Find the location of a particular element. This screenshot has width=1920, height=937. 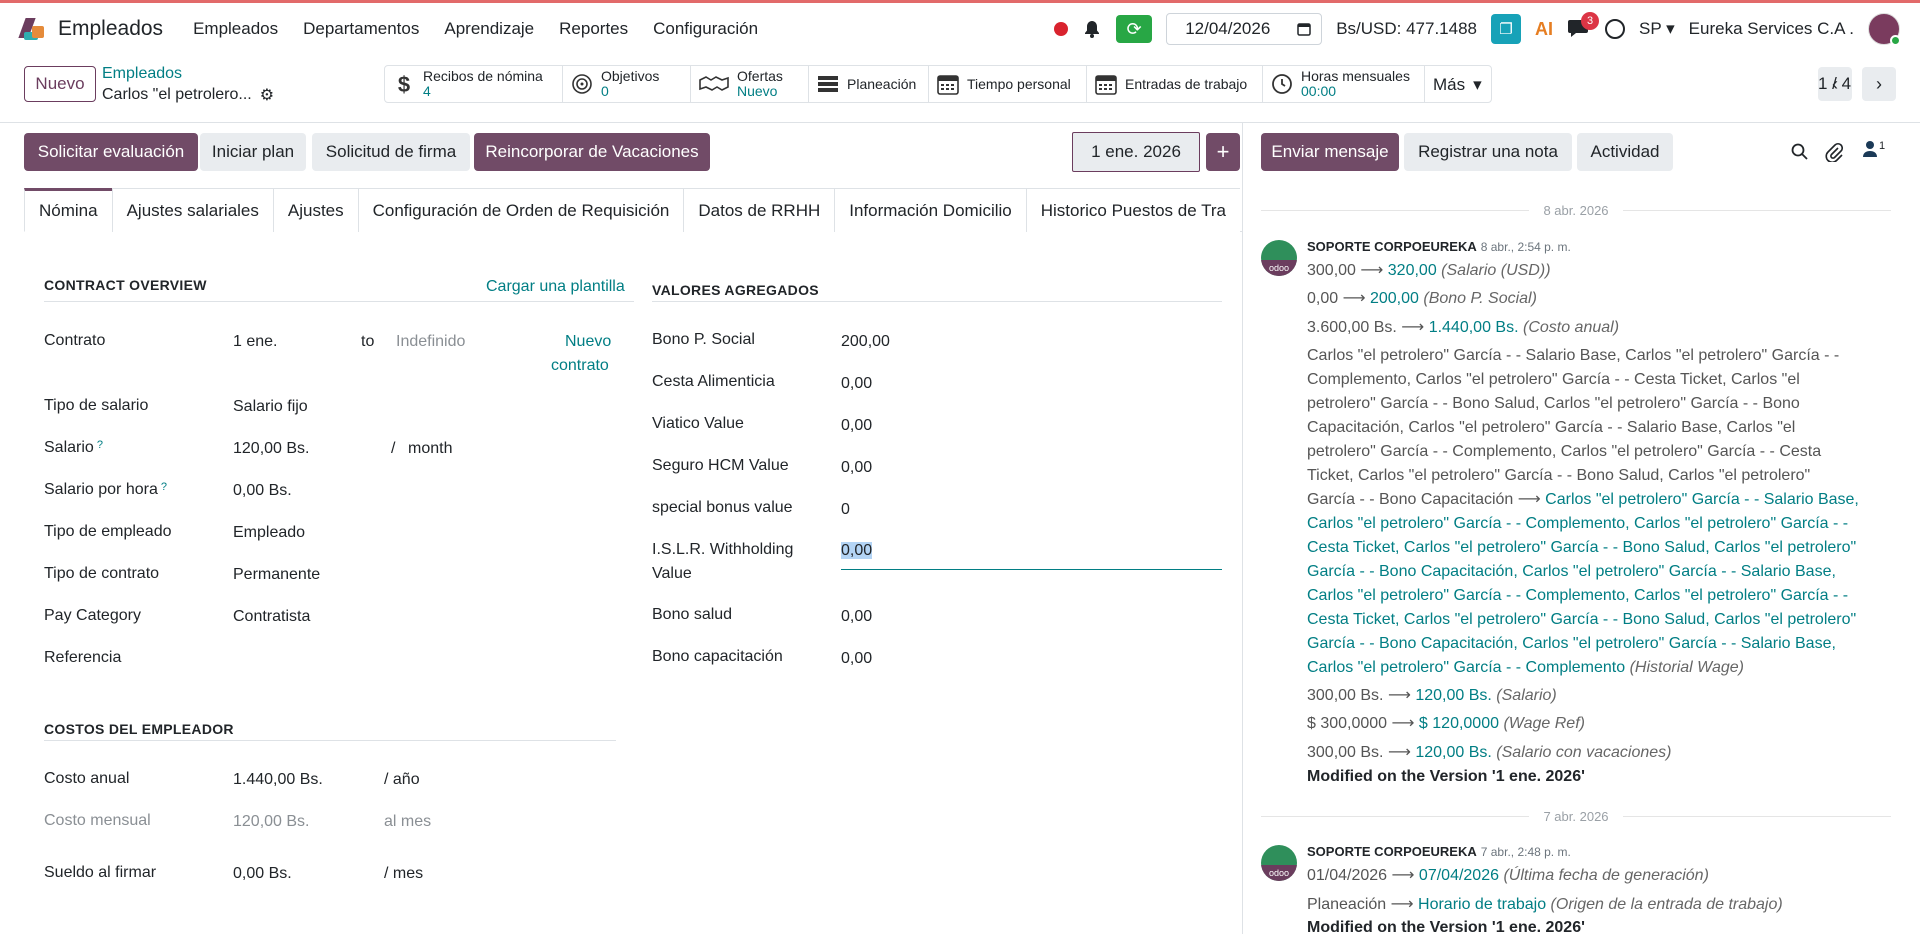

menu-aprendizaje: Aprendizaje is located at coordinates (489, 28).